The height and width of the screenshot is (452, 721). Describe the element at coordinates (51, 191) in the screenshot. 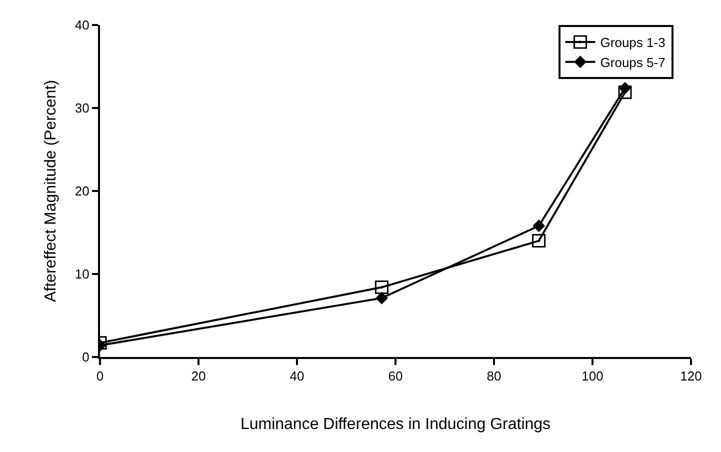

I see `y-axis-title: Aftereffect Magnitude (Percent)` at that location.